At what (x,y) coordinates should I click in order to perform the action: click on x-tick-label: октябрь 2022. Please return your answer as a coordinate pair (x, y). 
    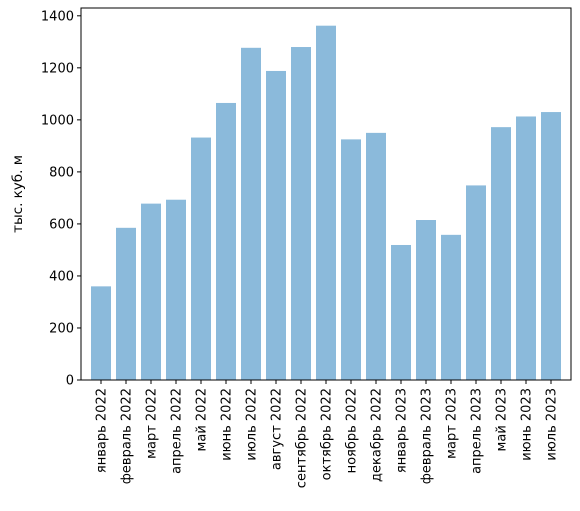
    Looking at the image, I should click on (327, 434).